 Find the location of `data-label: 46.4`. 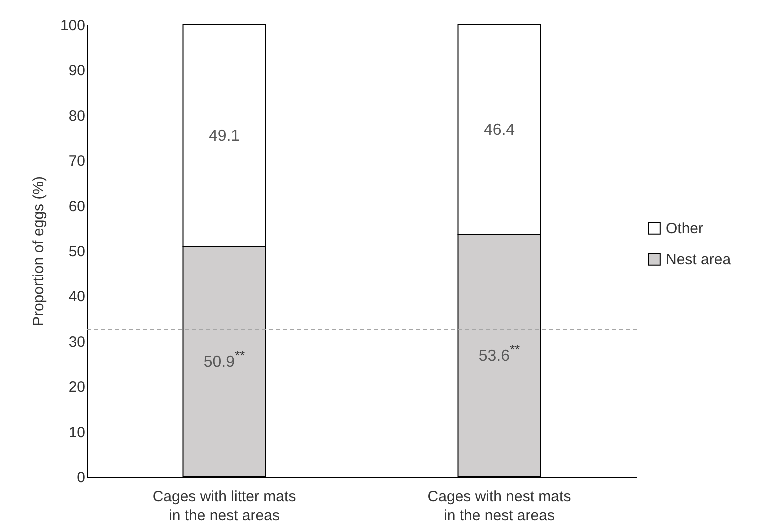

data-label: 46.4 is located at coordinates (500, 130).